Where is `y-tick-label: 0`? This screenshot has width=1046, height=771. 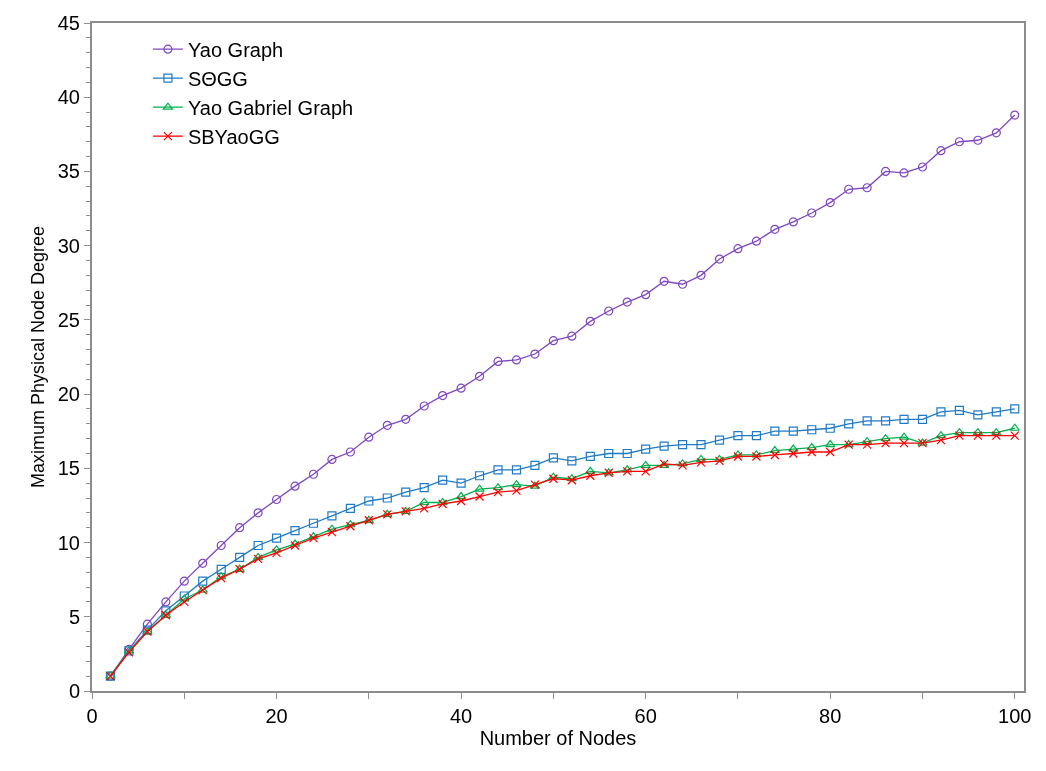 y-tick-label: 0 is located at coordinates (74, 691).